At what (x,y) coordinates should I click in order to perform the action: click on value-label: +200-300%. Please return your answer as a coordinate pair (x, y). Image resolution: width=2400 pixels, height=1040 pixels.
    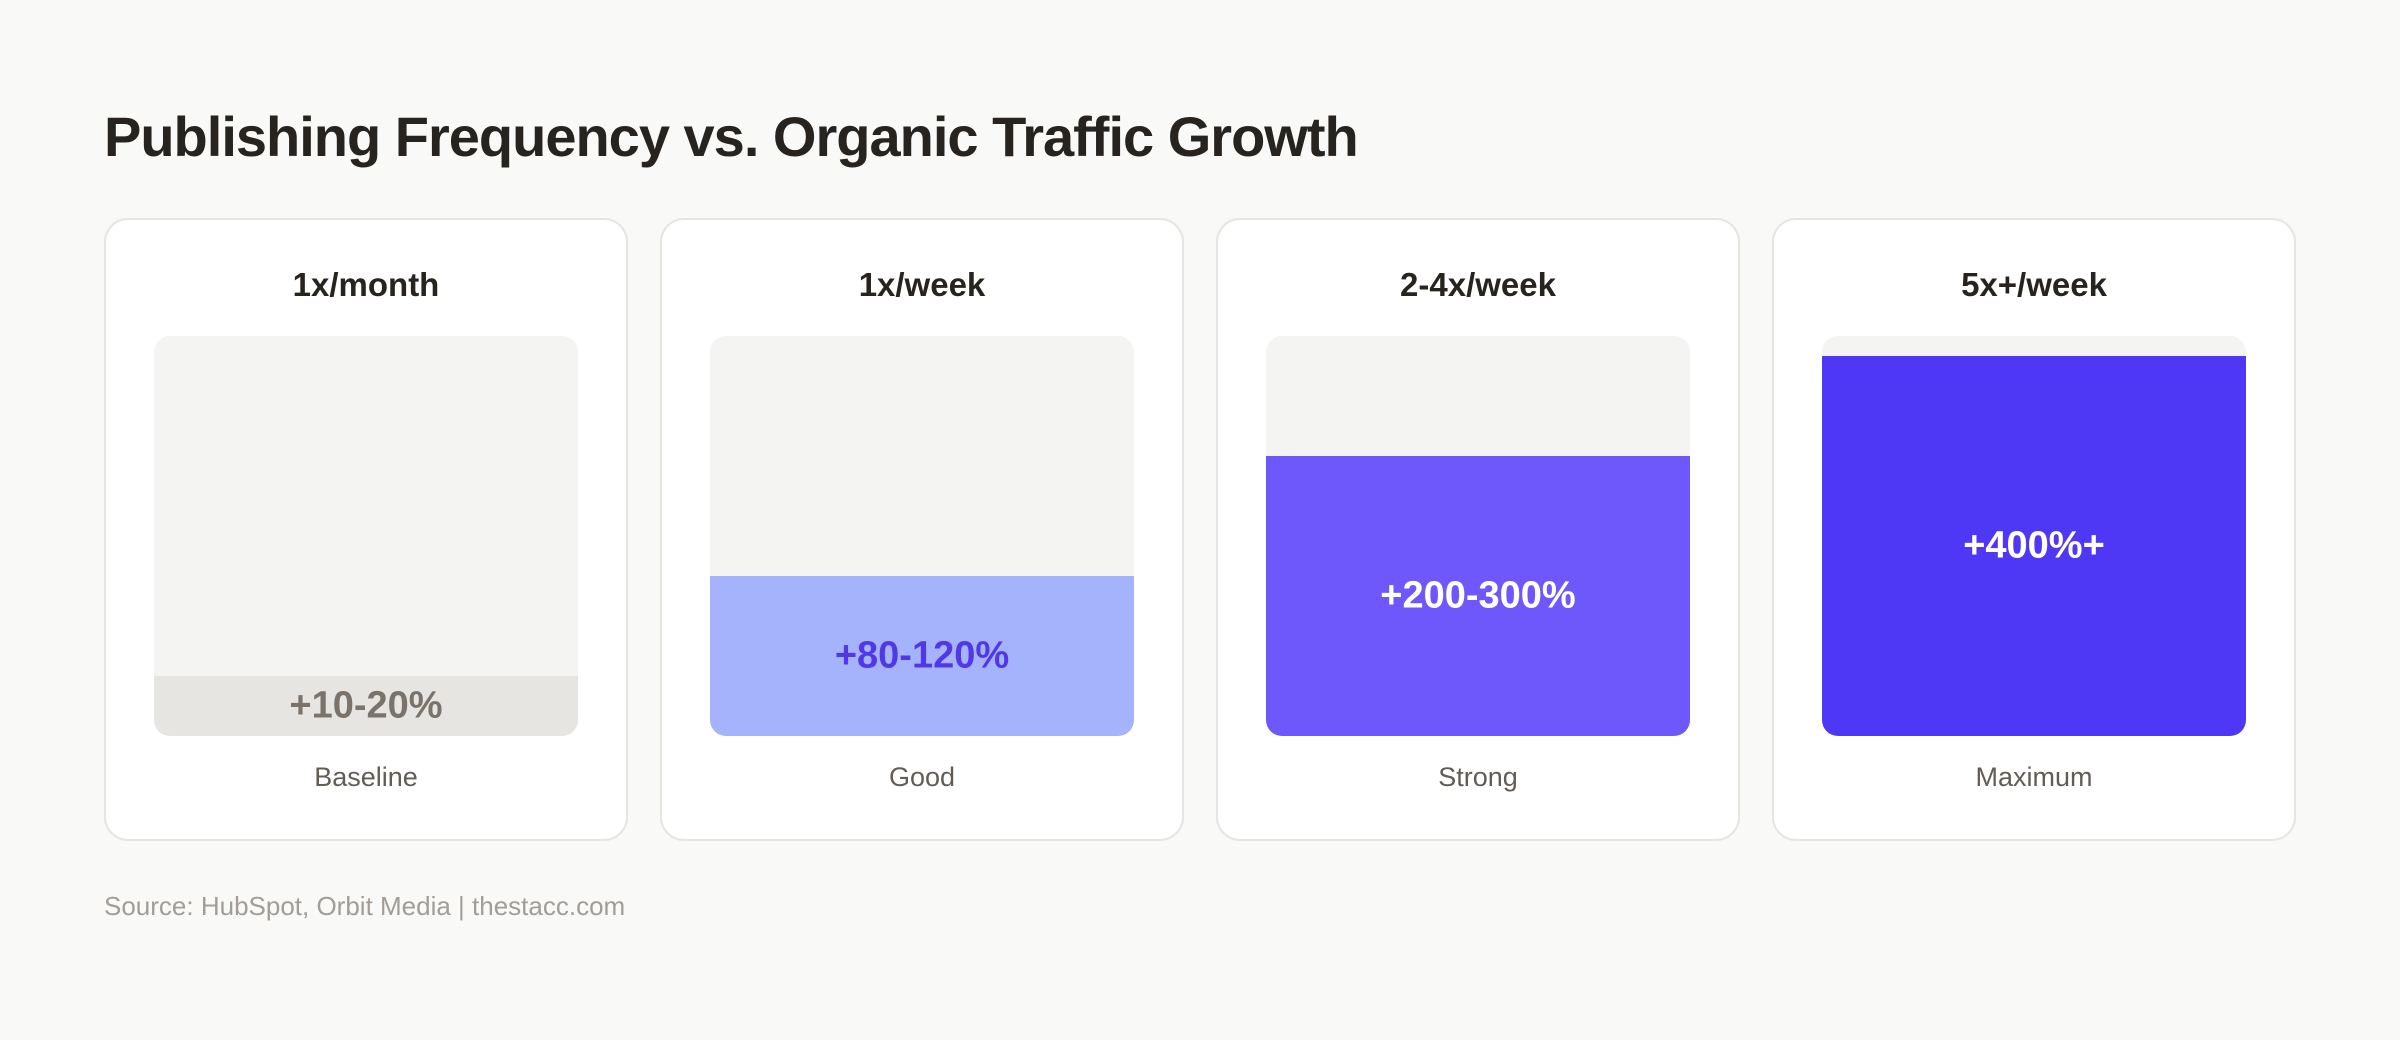
    Looking at the image, I should click on (1478, 595).